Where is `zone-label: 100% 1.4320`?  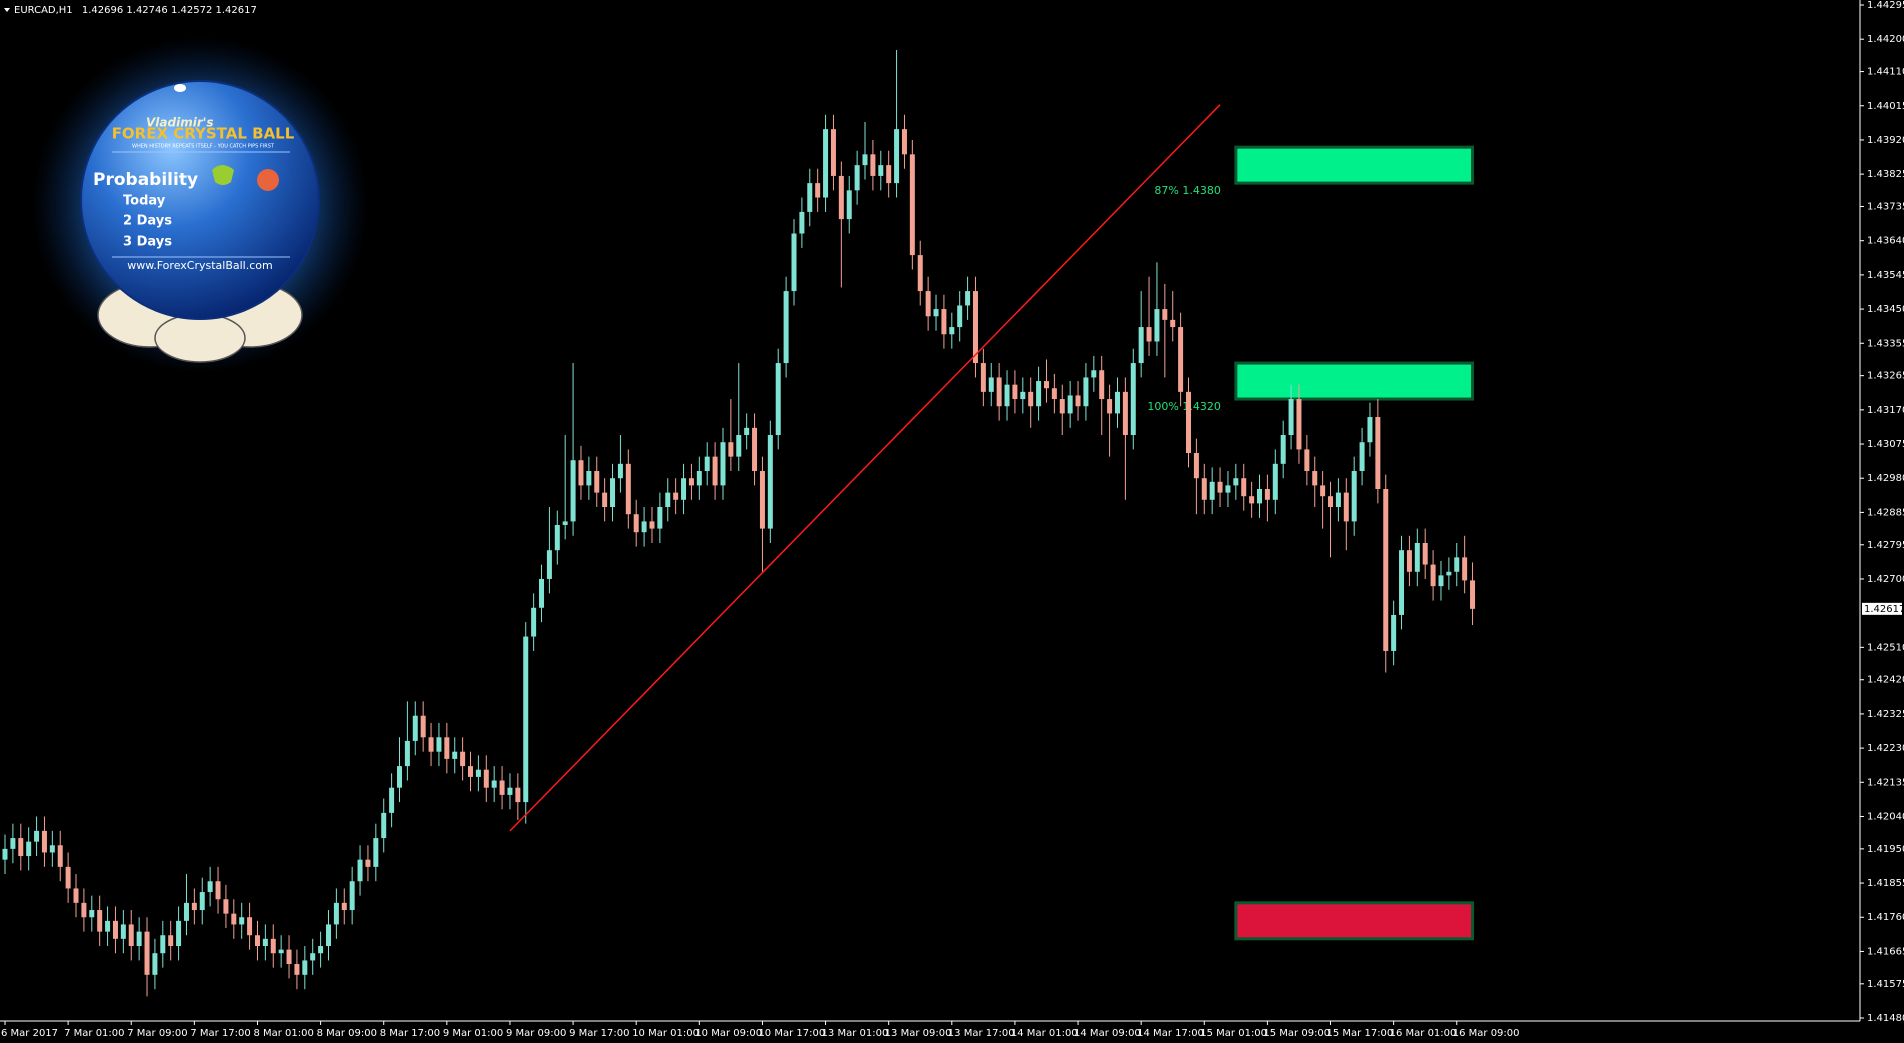 zone-label: 100% 1.4320 is located at coordinates (1183, 406).